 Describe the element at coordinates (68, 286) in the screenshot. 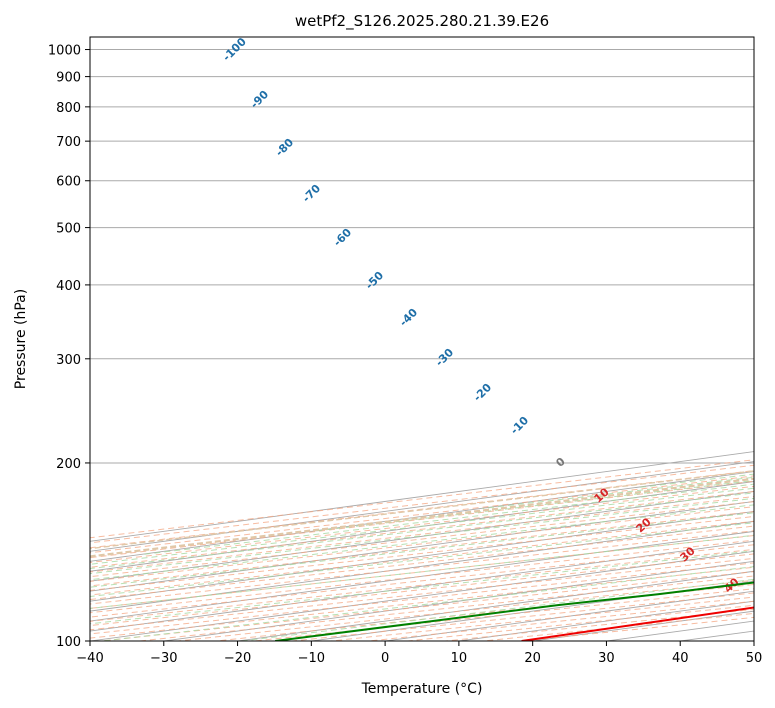

I see `y-tick-label: 400` at that location.